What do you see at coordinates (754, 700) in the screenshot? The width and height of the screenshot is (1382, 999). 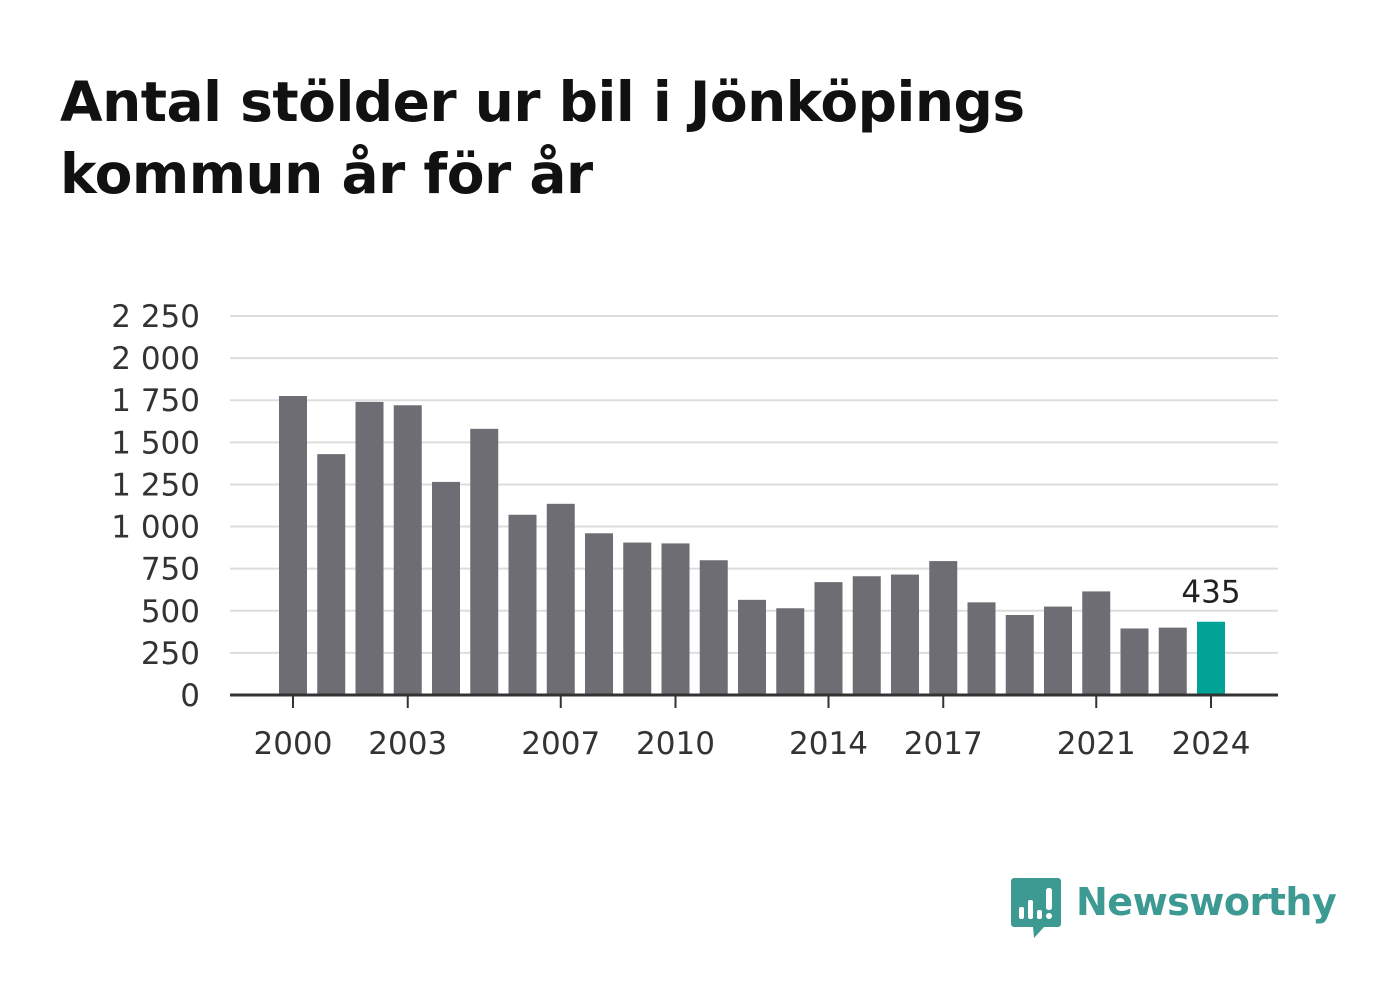 I see `x-axis` at bounding box center [754, 700].